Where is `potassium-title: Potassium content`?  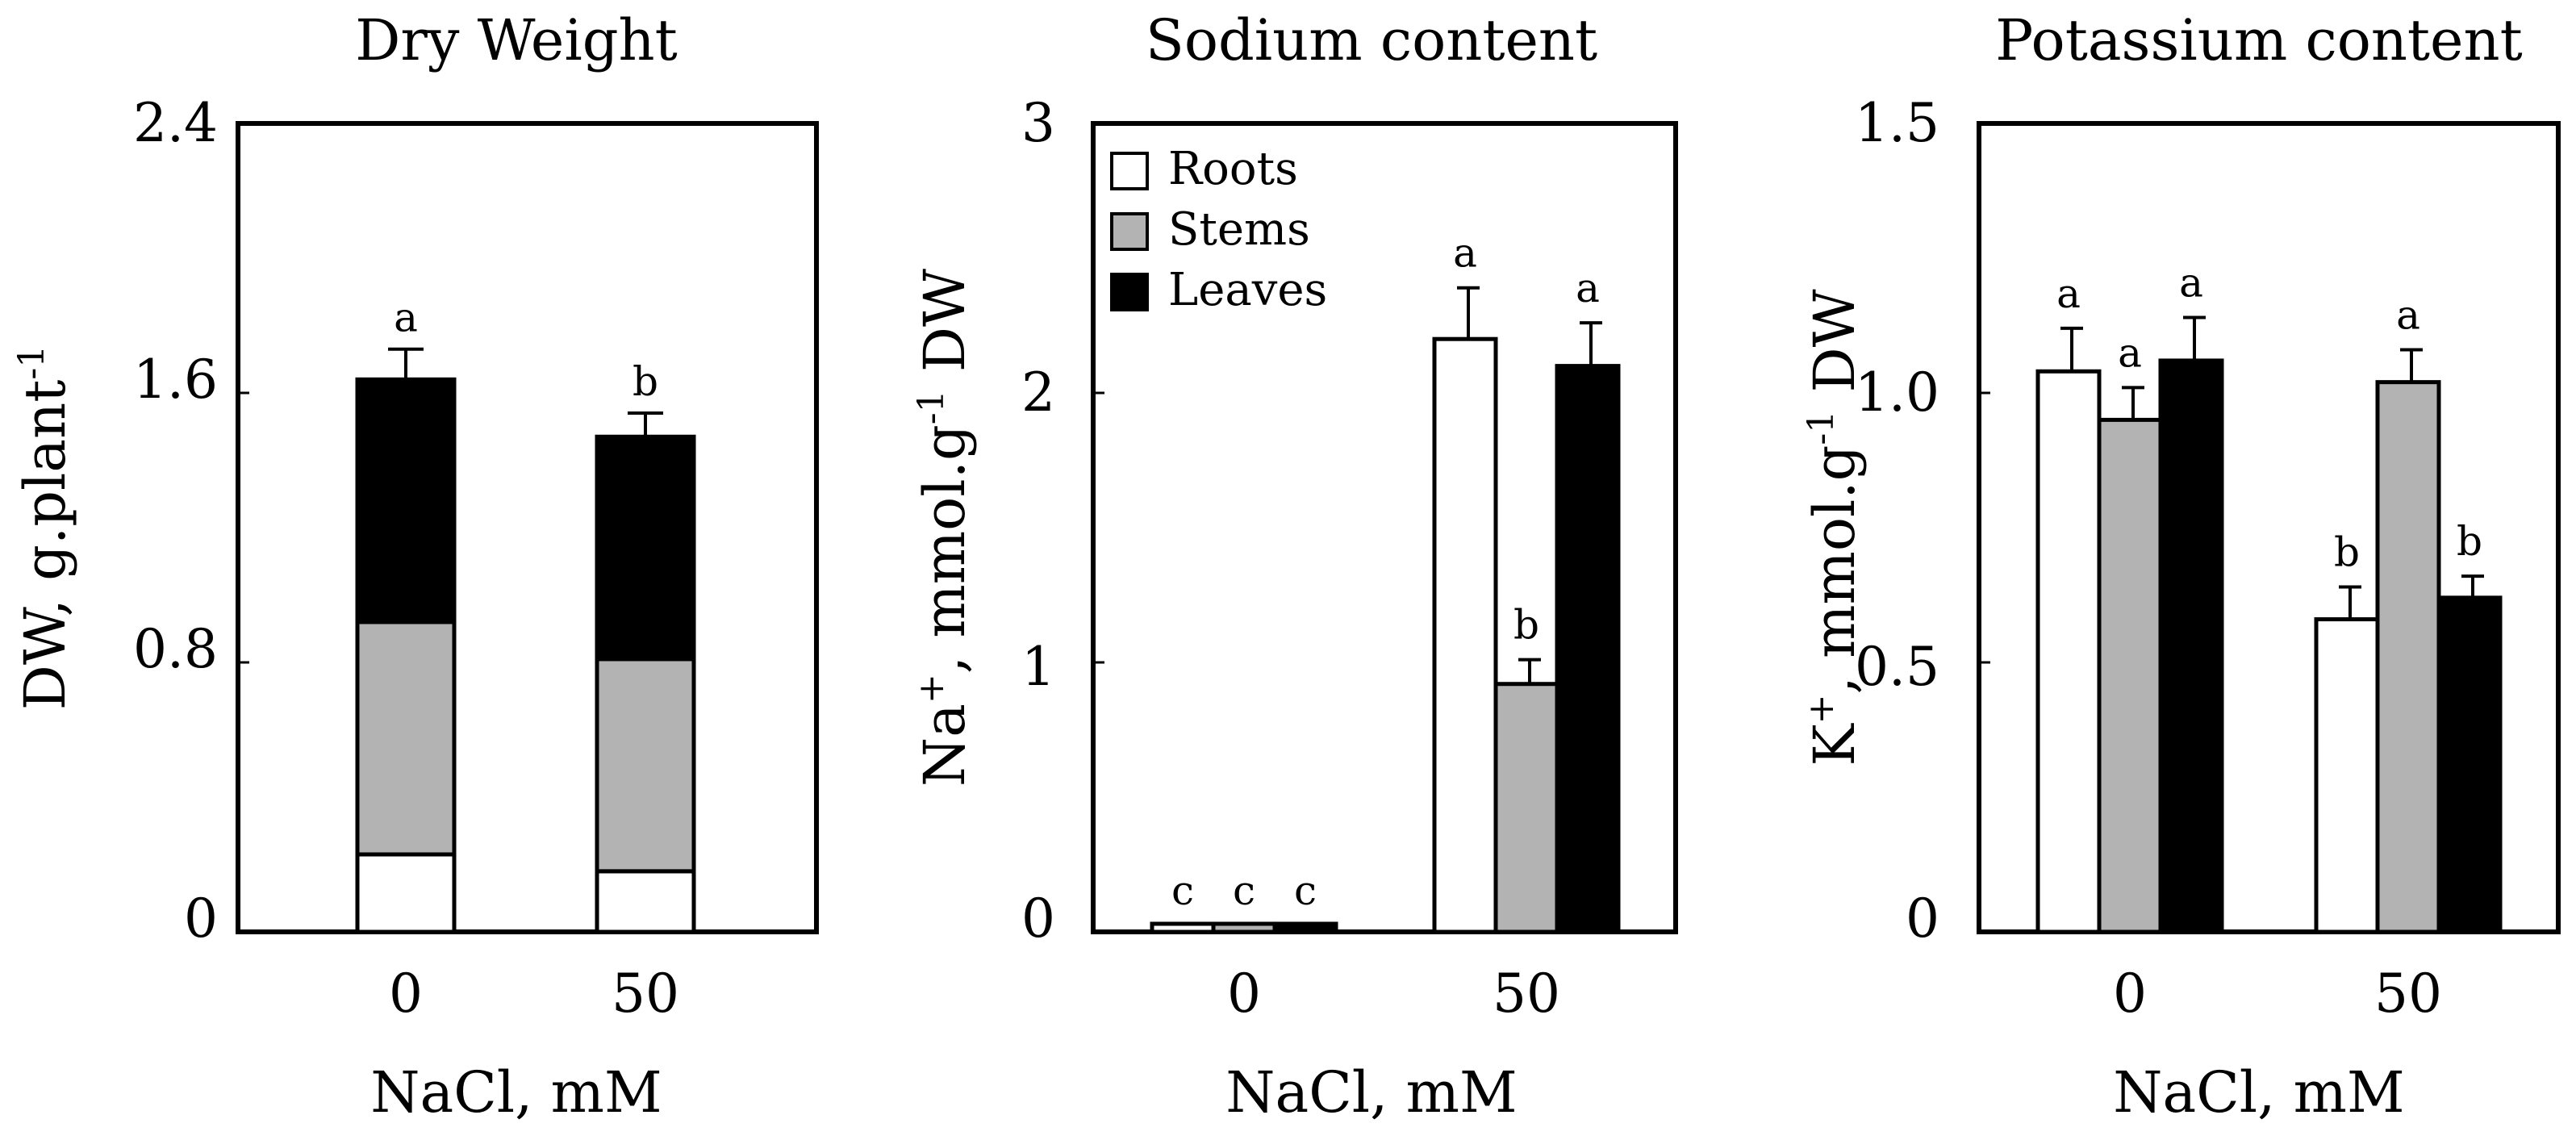
potassium-title: Potassium content is located at coordinates (2258, 40).